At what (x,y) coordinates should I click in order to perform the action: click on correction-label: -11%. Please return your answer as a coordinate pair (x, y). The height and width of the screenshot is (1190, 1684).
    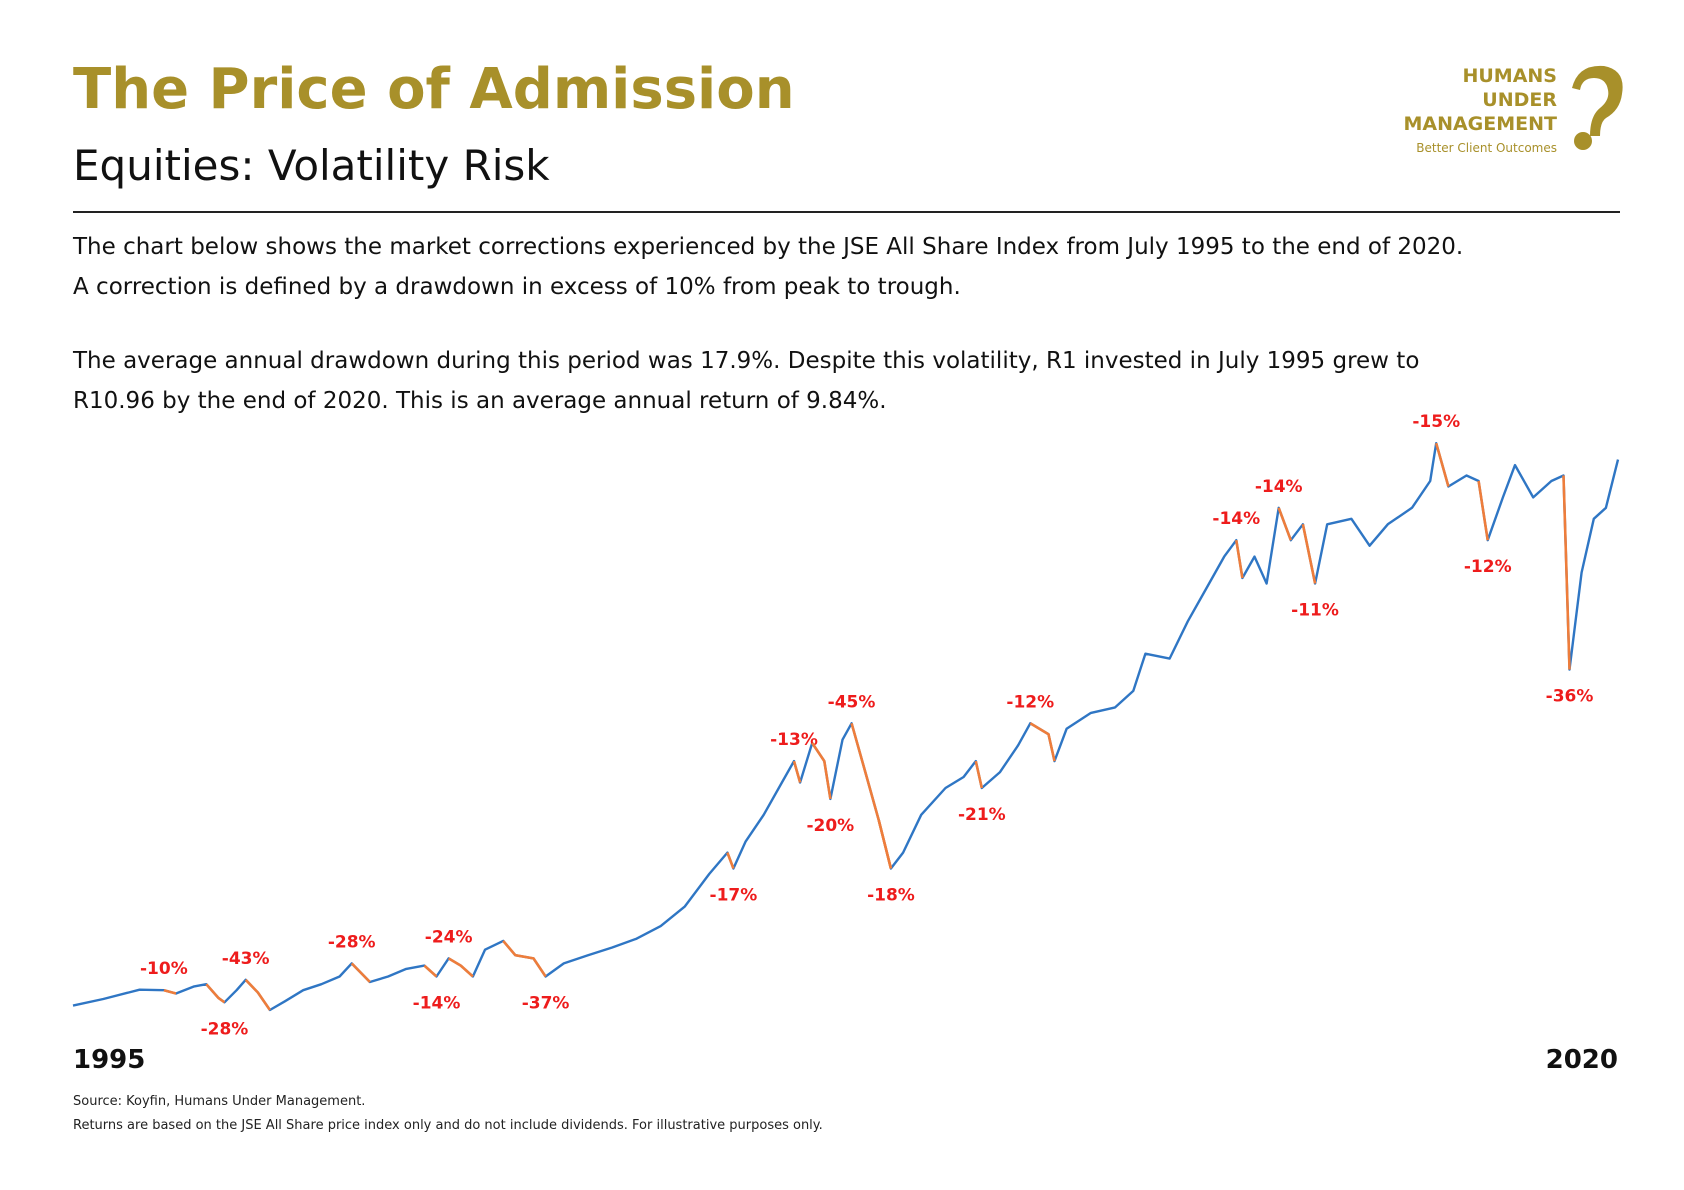
    Looking at the image, I should click on (1315, 610).